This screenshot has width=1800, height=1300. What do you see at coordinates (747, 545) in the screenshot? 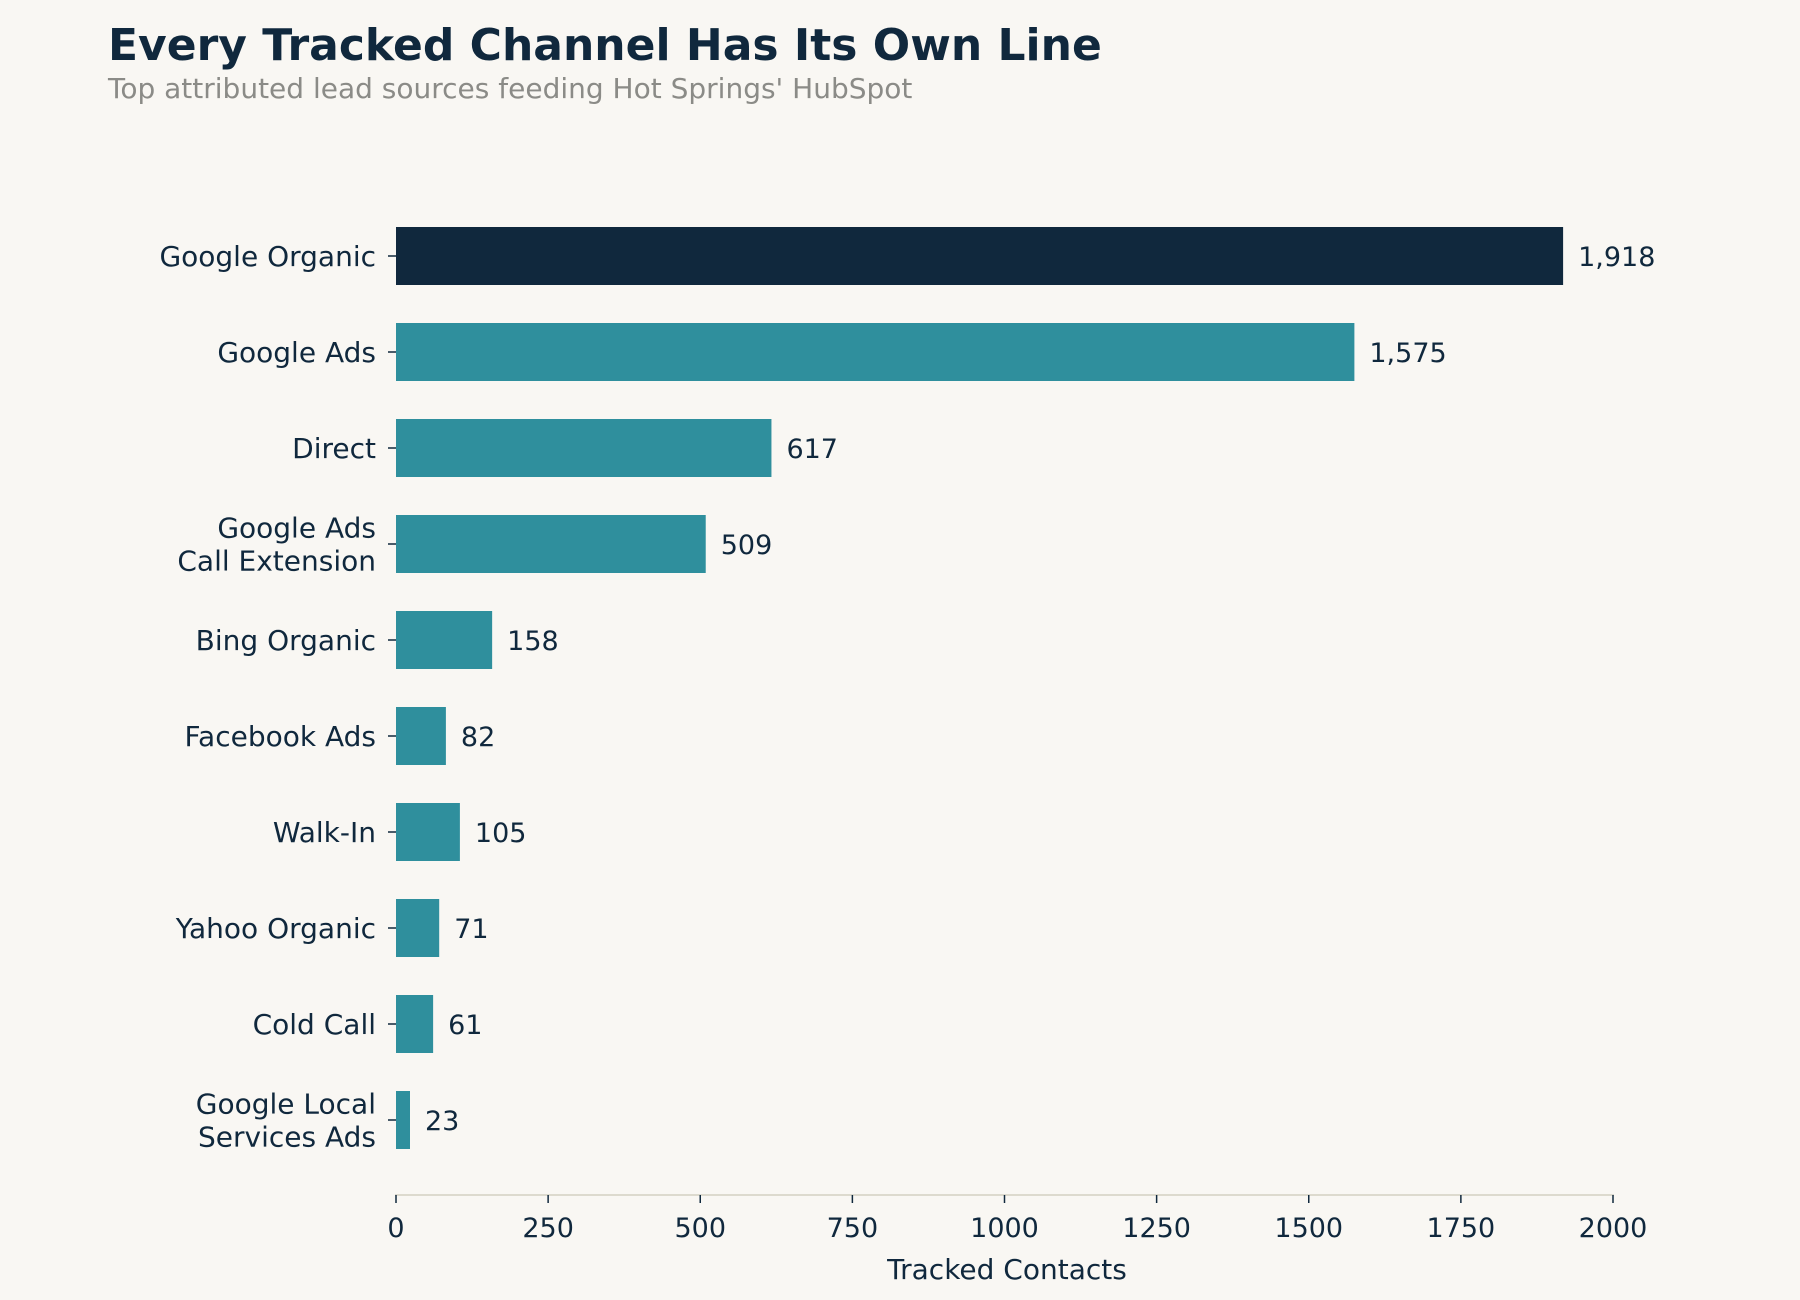
I see `value-label-3: 509` at bounding box center [747, 545].